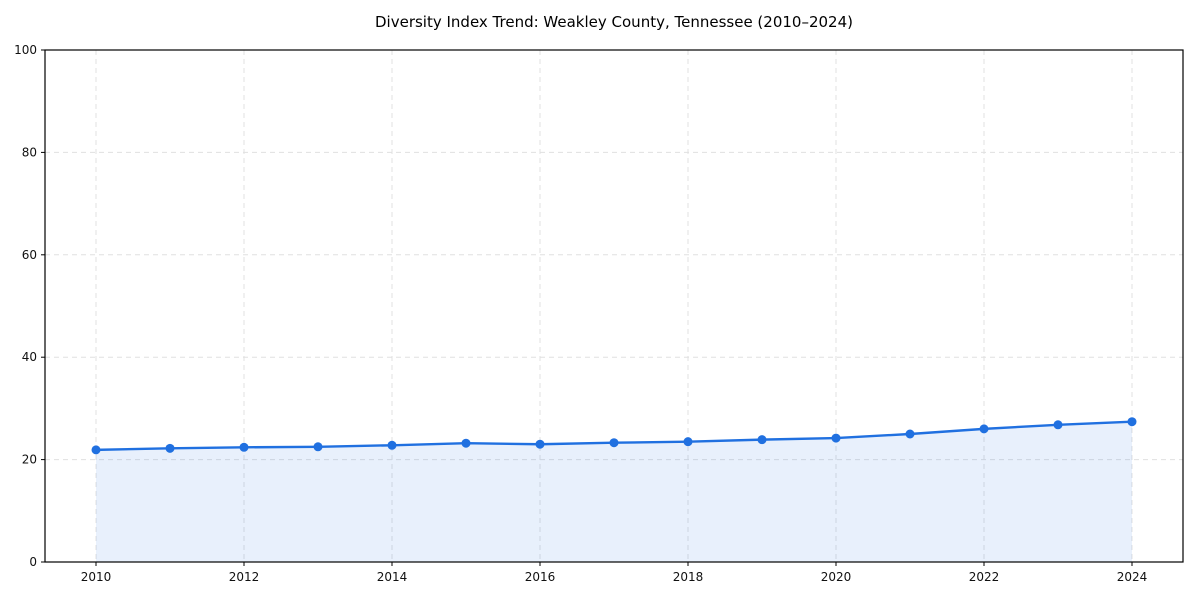 Image resolution: width=1200 pixels, height=600 pixels. I want to click on y-tick-label: 60, so click(29, 255).